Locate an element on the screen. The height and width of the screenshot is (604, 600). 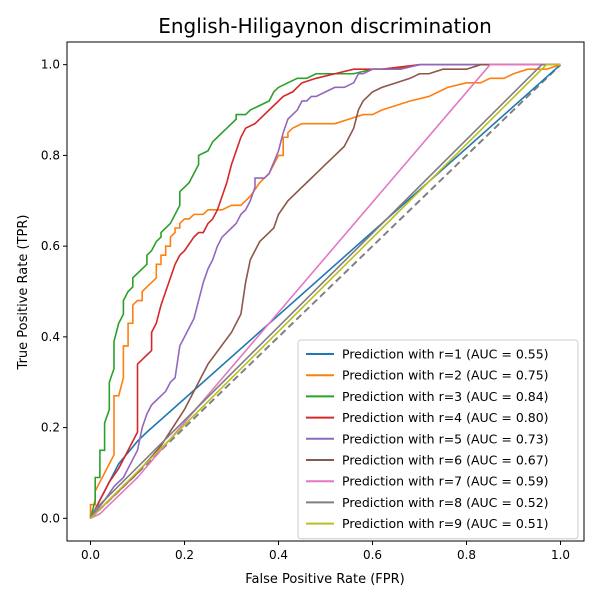
legend-label-r5: Prediction with r=5 (AUC = 0.73) is located at coordinates (445, 438).